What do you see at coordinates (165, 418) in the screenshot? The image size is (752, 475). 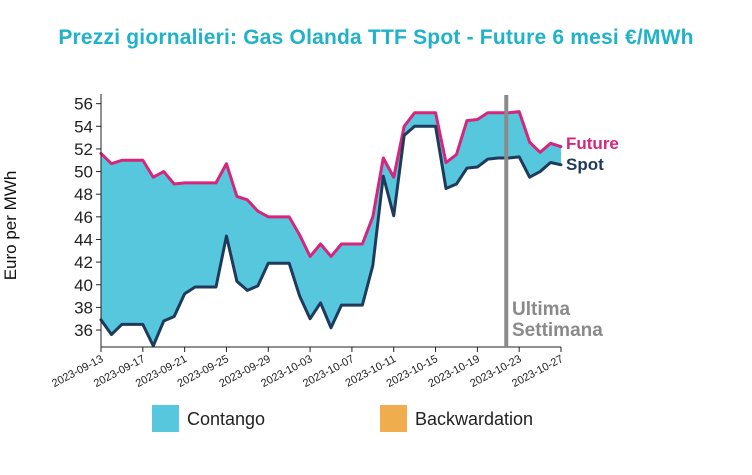 I see `legend-swatch-contango` at bounding box center [165, 418].